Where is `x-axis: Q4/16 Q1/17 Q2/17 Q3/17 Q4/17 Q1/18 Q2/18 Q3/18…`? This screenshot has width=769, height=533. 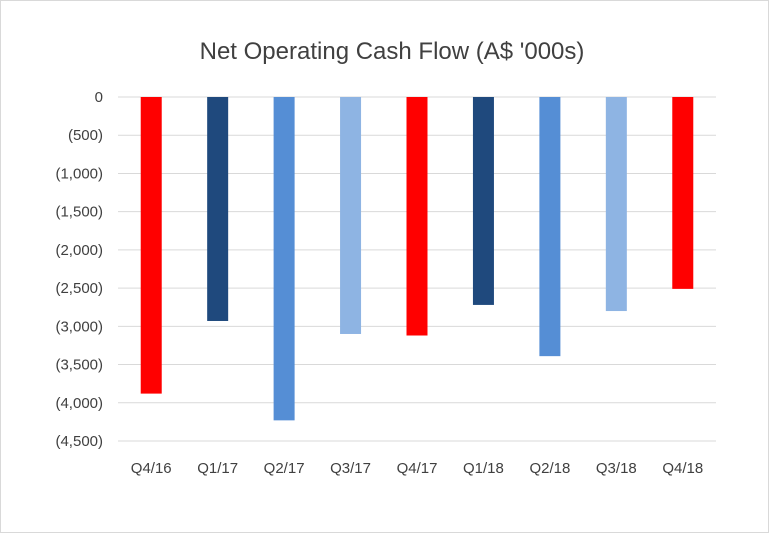
x-axis: Q4/16 Q1/17 Q2/17 Q3/17 Q4/17 Q1/18 Q2/18 Q3/18… is located at coordinates (417, 468).